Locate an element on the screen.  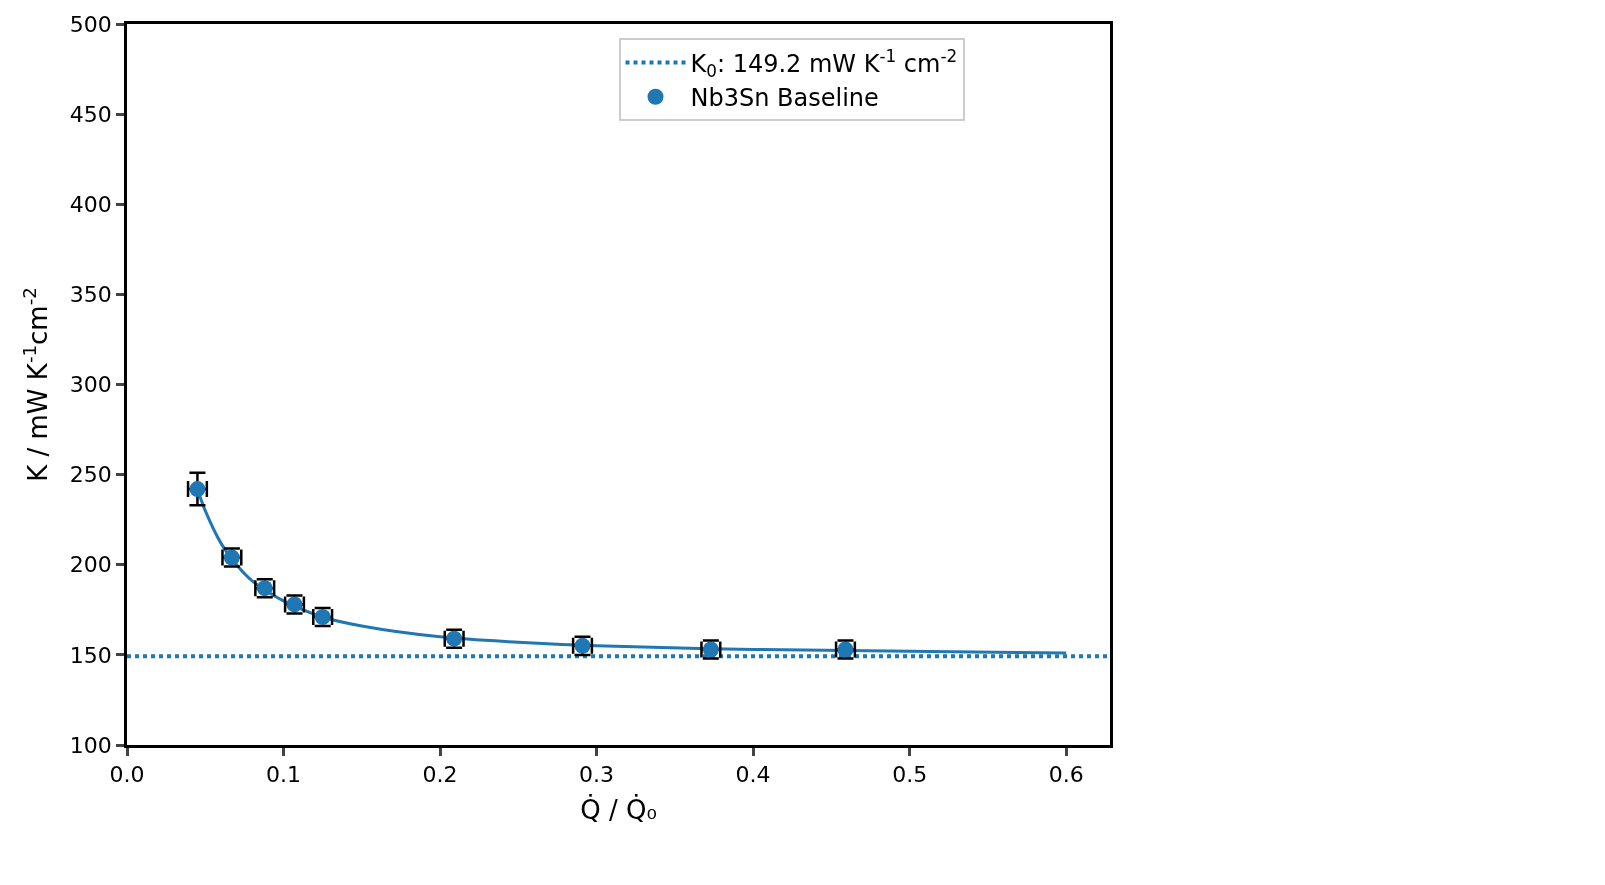
y-tick-label: 250 is located at coordinates (90, 475).